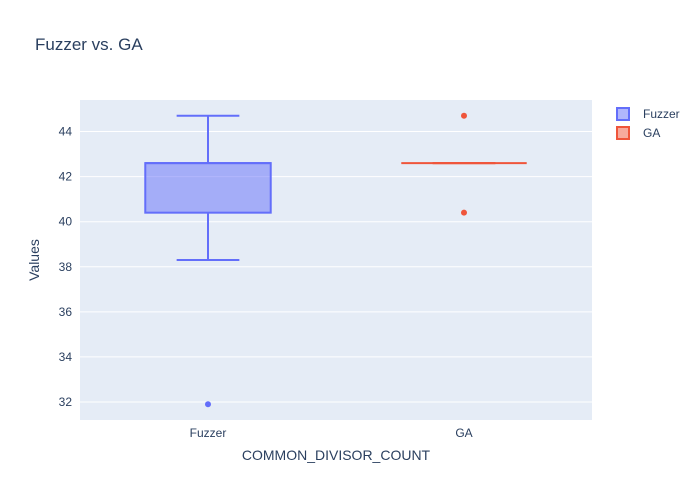 This screenshot has height=500, width=700. I want to click on legend-label: Fuzzer, so click(661, 114).